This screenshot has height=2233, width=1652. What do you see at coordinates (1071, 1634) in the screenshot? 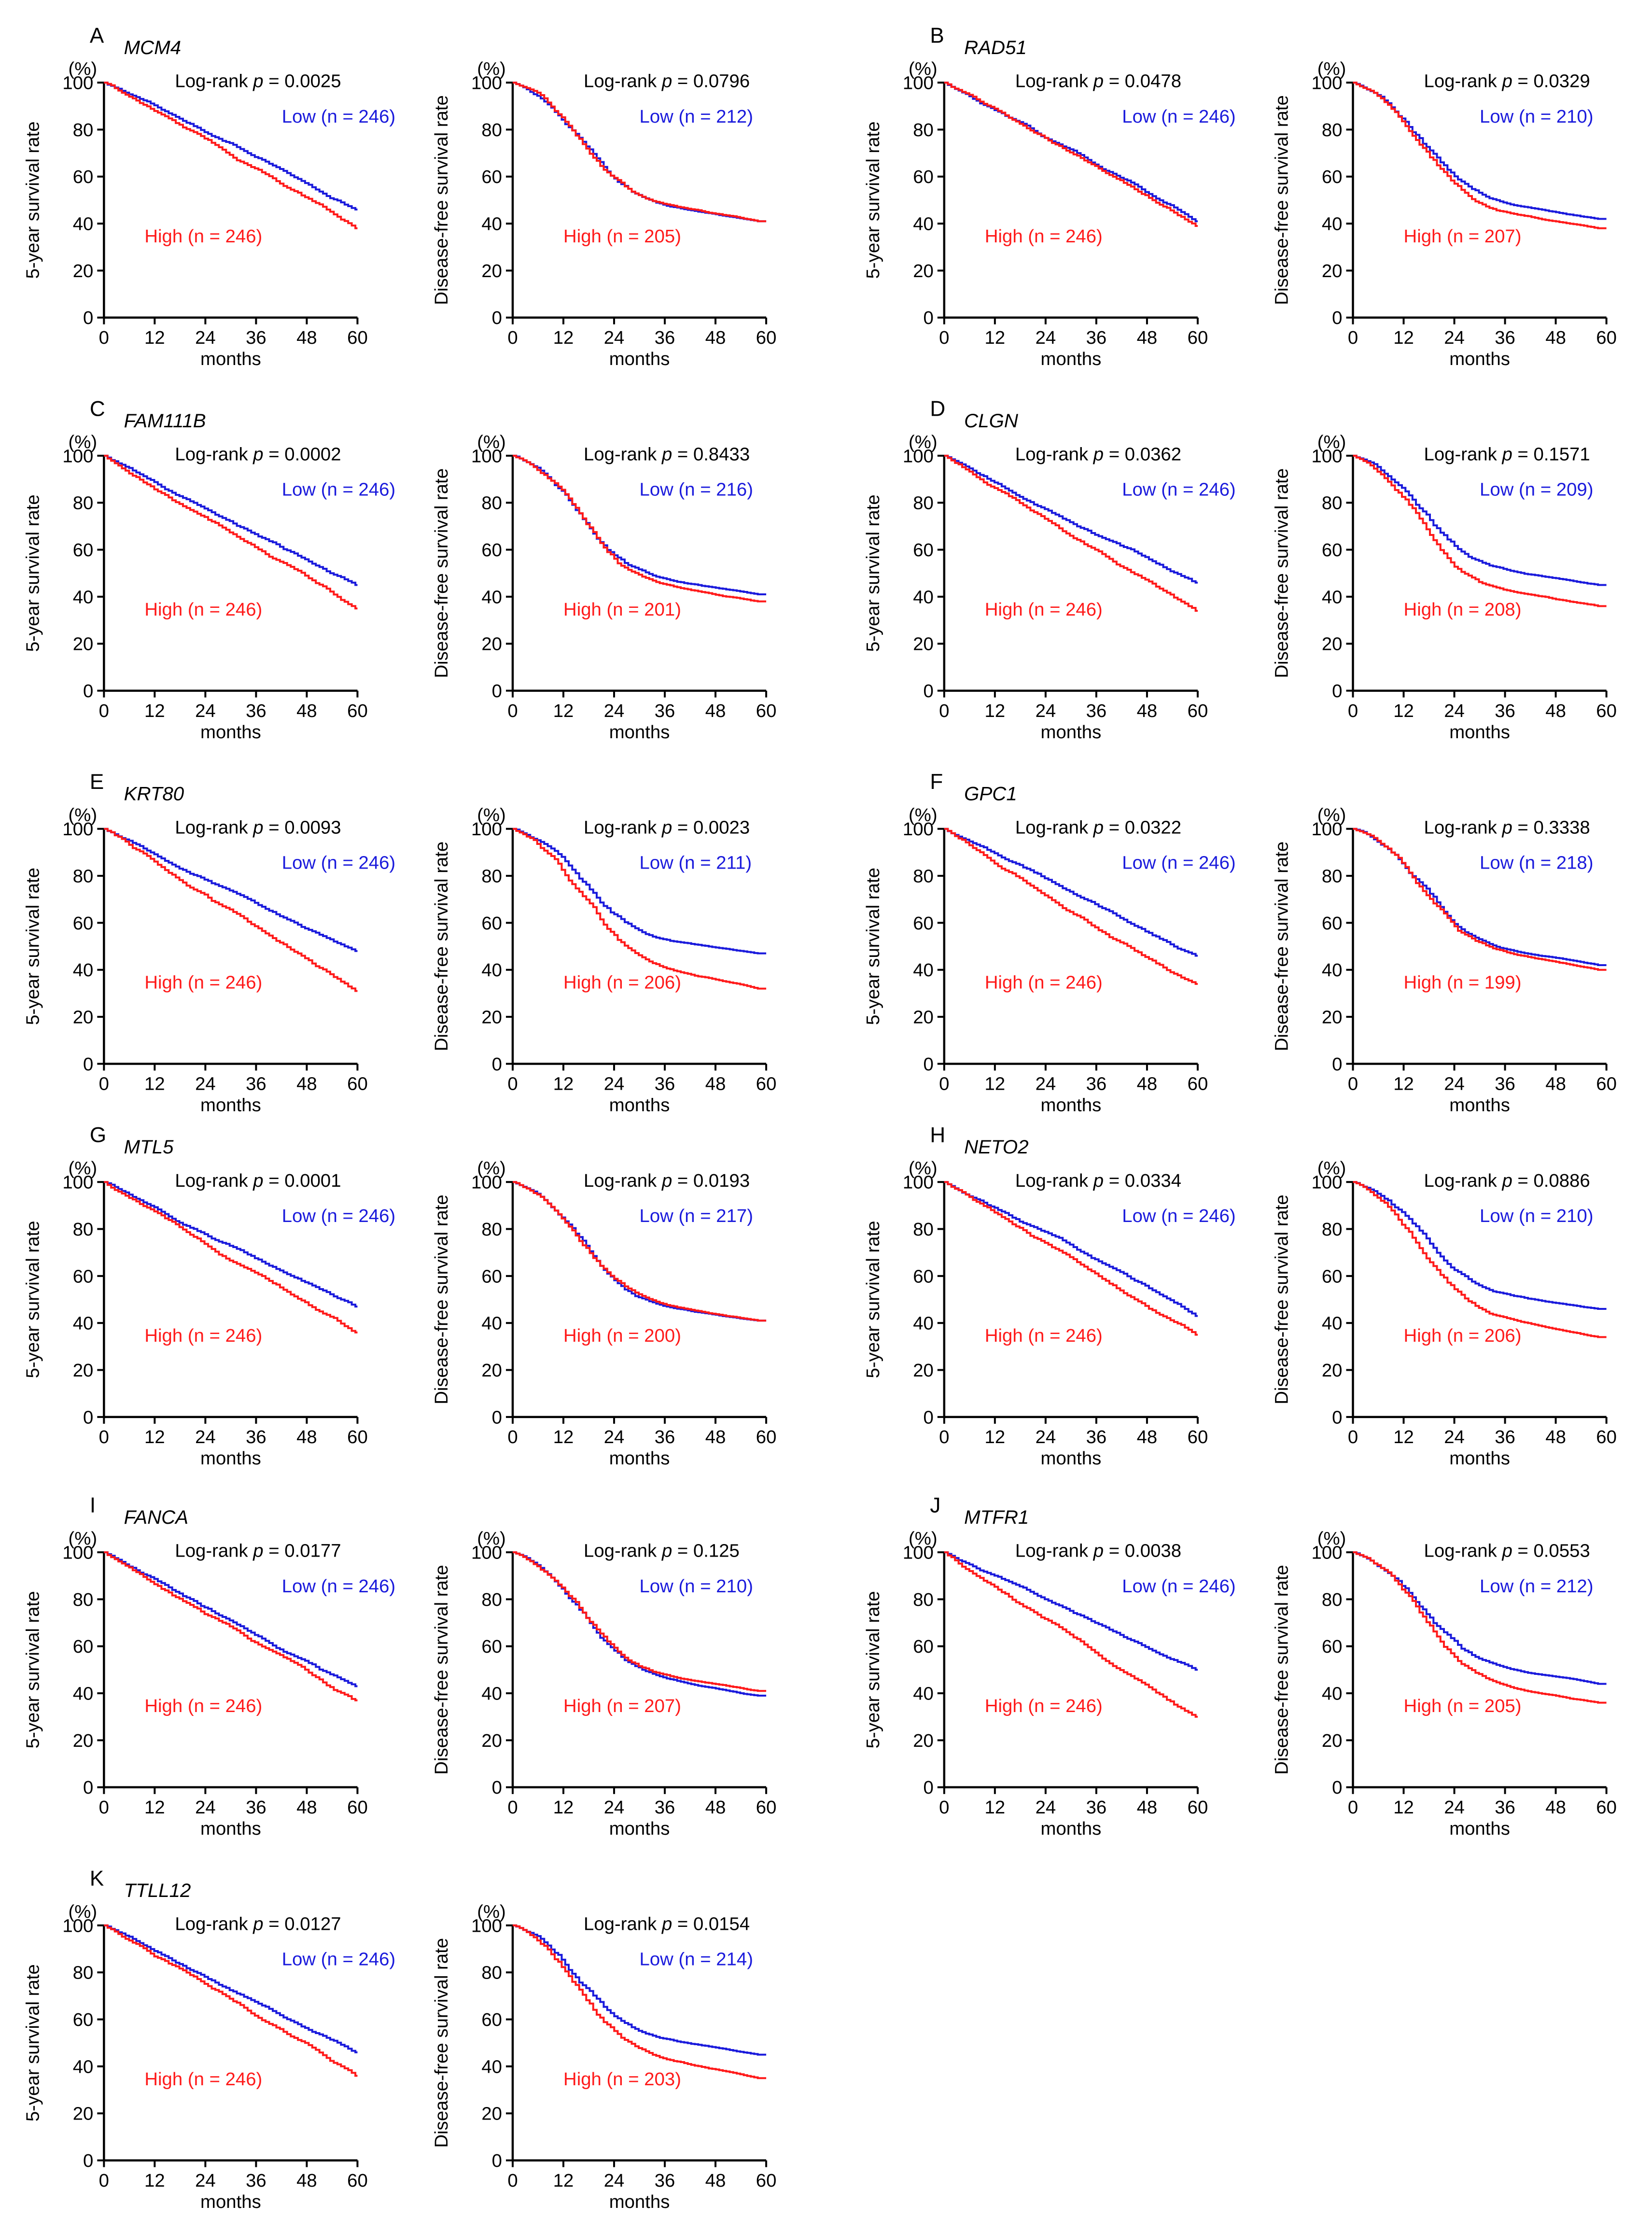
I see `os-high-curve` at bounding box center [1071, 1634].